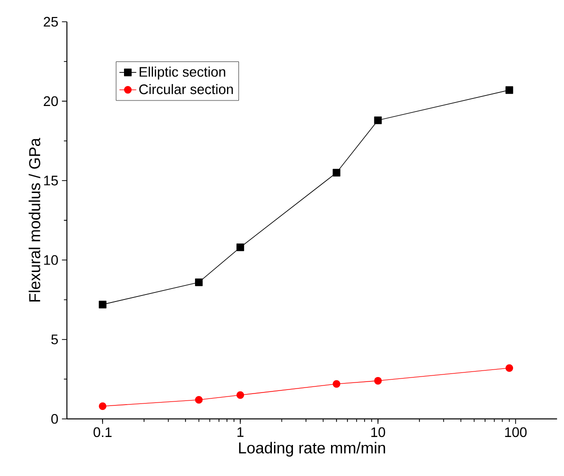 The height and width of the screenshot is (476, 564). Describe the element at coordinates (51, 101) in the screenshot. I see `y-tick-label: 20` at that location.